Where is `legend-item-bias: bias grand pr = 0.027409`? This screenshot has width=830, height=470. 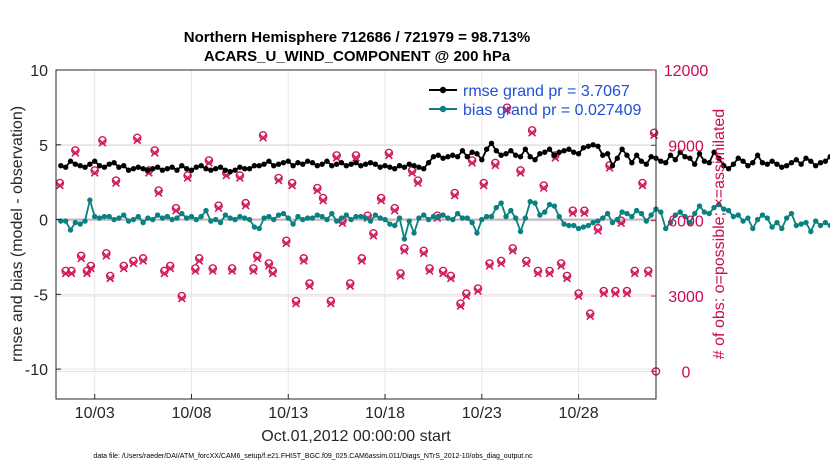
legend-item-bias: bias grand pr = 0.027409 is located at coordinates (535, 110).